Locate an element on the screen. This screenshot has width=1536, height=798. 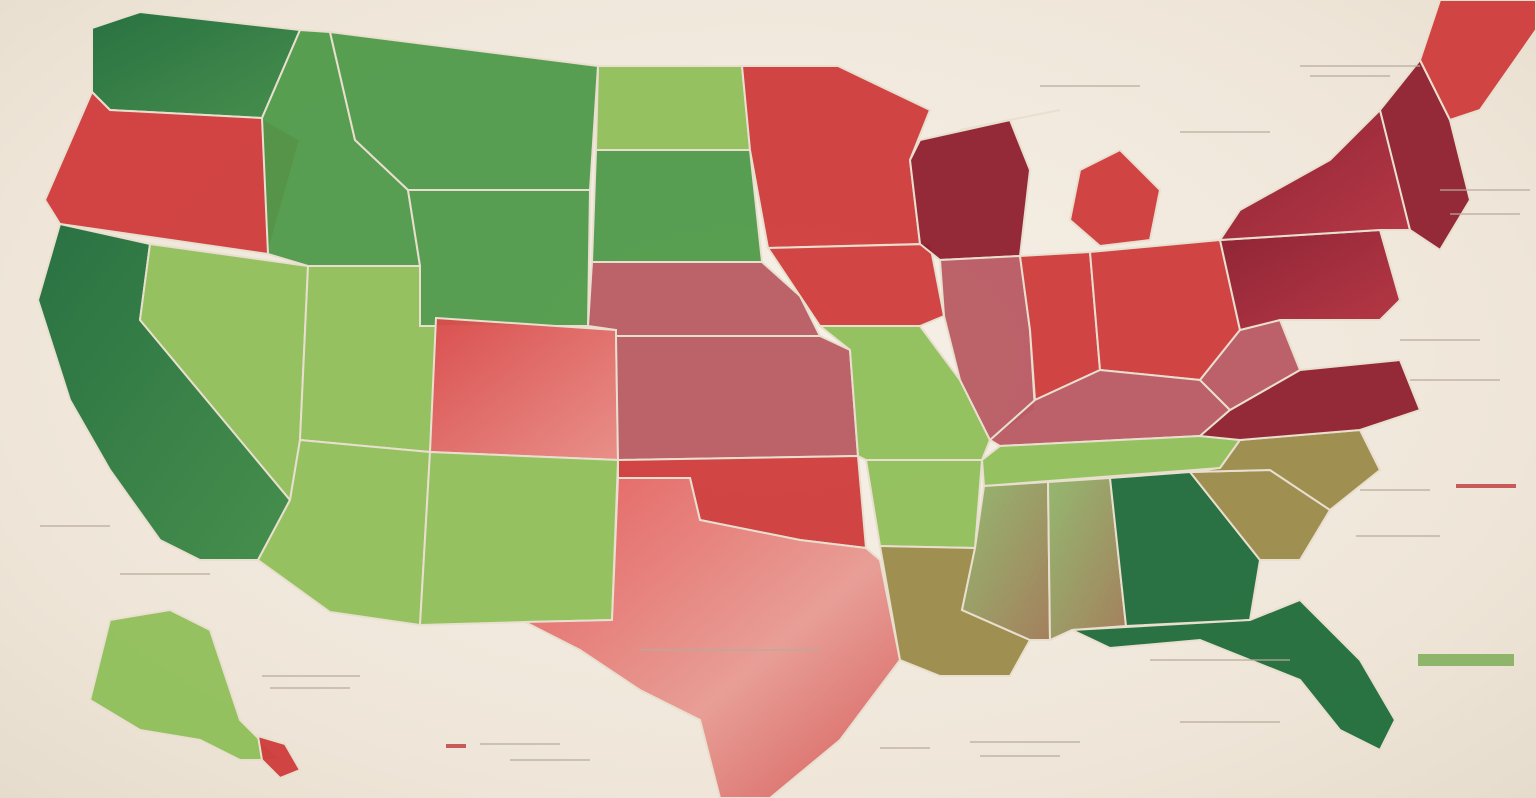
state-ga is located at coordinates (1185, 549).